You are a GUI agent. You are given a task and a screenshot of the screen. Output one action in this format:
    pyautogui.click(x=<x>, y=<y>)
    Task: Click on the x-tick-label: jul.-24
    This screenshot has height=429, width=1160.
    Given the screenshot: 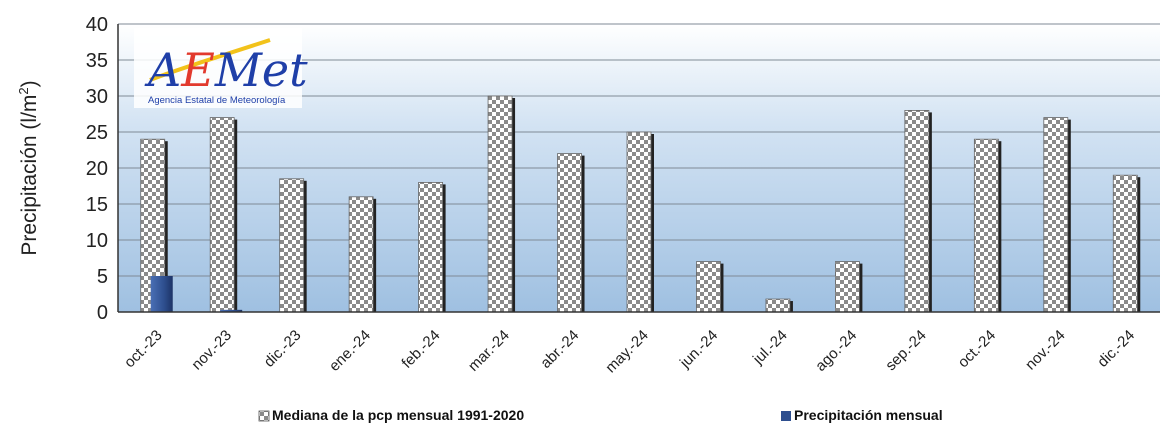 What is the action you would take?
    pyautogui.click(x=770, y=348)
    